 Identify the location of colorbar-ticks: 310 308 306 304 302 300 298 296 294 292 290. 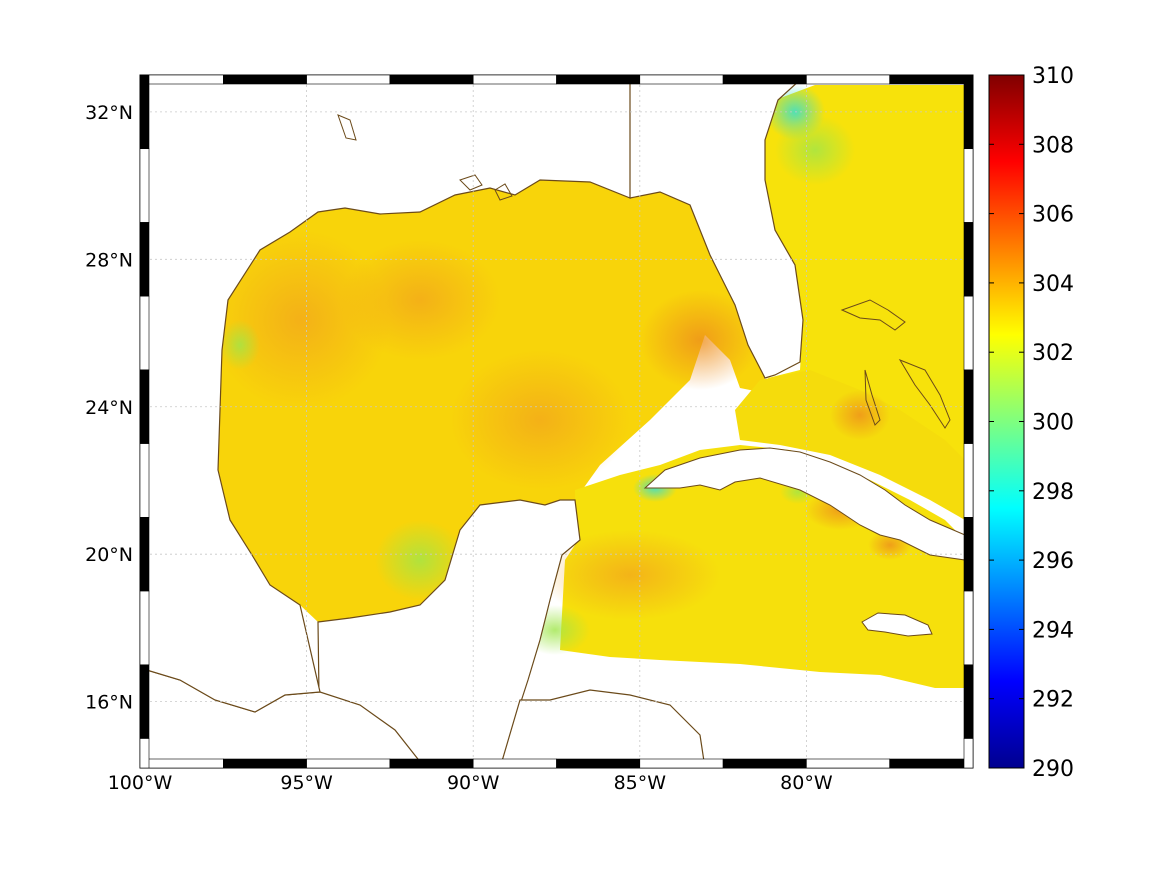
(1031, 423).